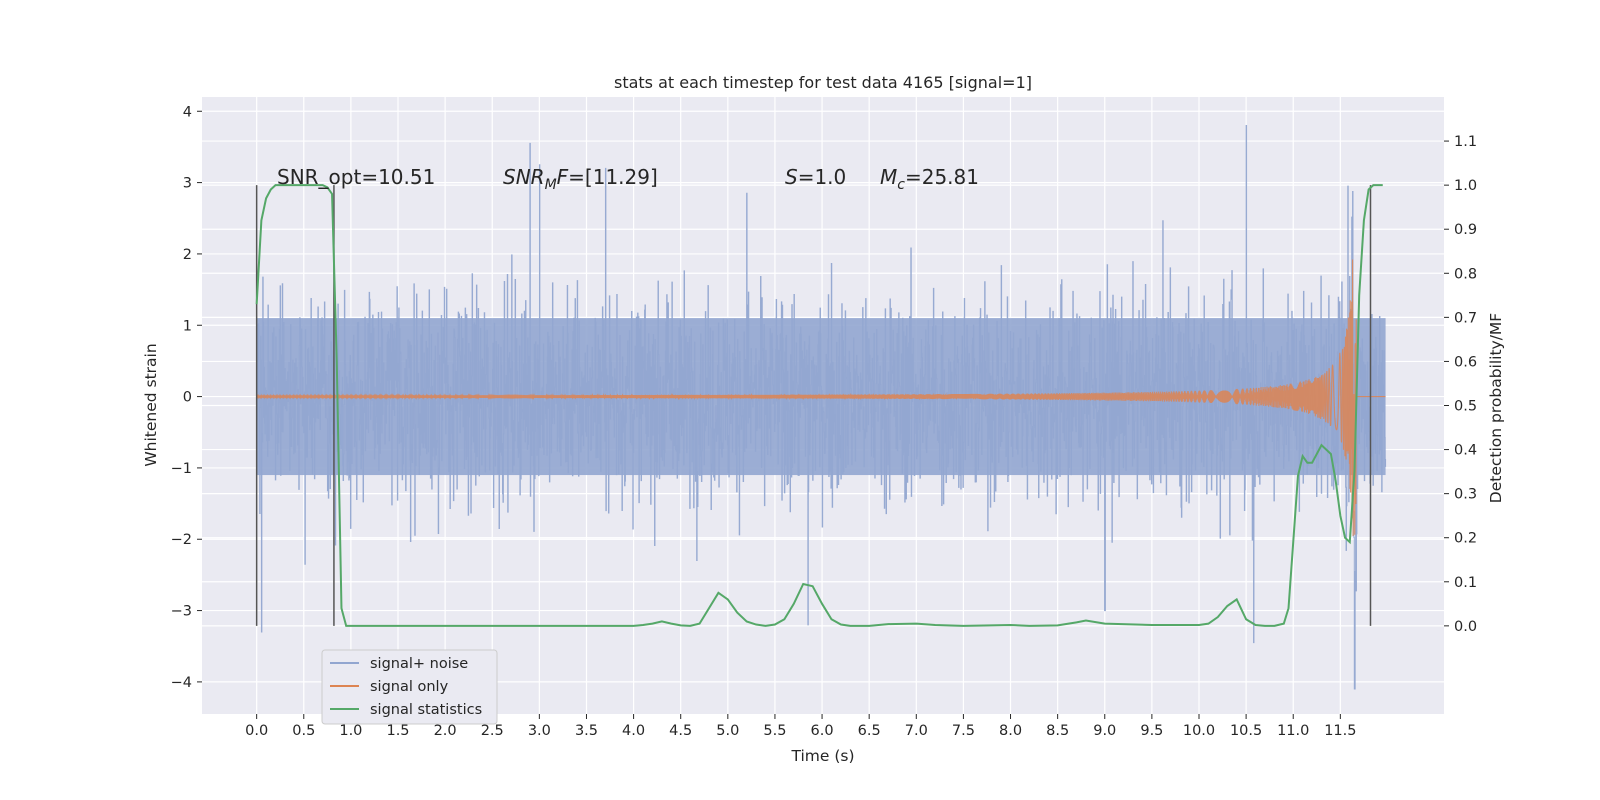  Describe the element at coordinates (356, 177) in the screenshot. I see `annotation-snr-opt: SNR_opt=10.51` at that location.